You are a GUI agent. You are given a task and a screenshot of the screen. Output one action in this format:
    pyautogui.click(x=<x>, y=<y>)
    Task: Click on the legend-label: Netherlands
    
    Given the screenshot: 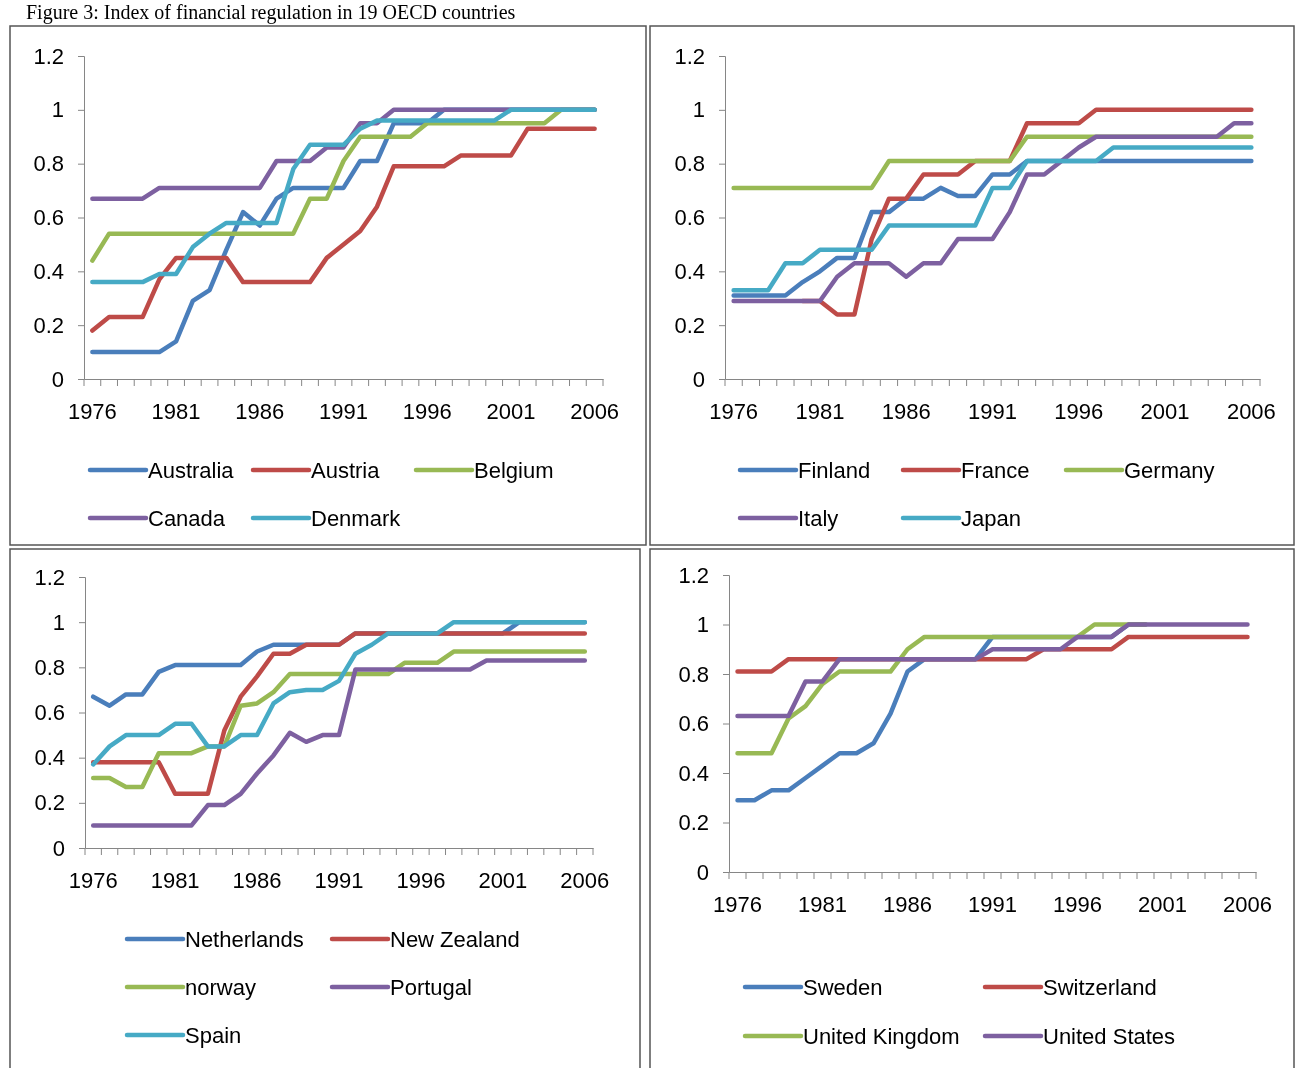 What is the action you would take?
    pyautogui.click(x=244, y=939)
    